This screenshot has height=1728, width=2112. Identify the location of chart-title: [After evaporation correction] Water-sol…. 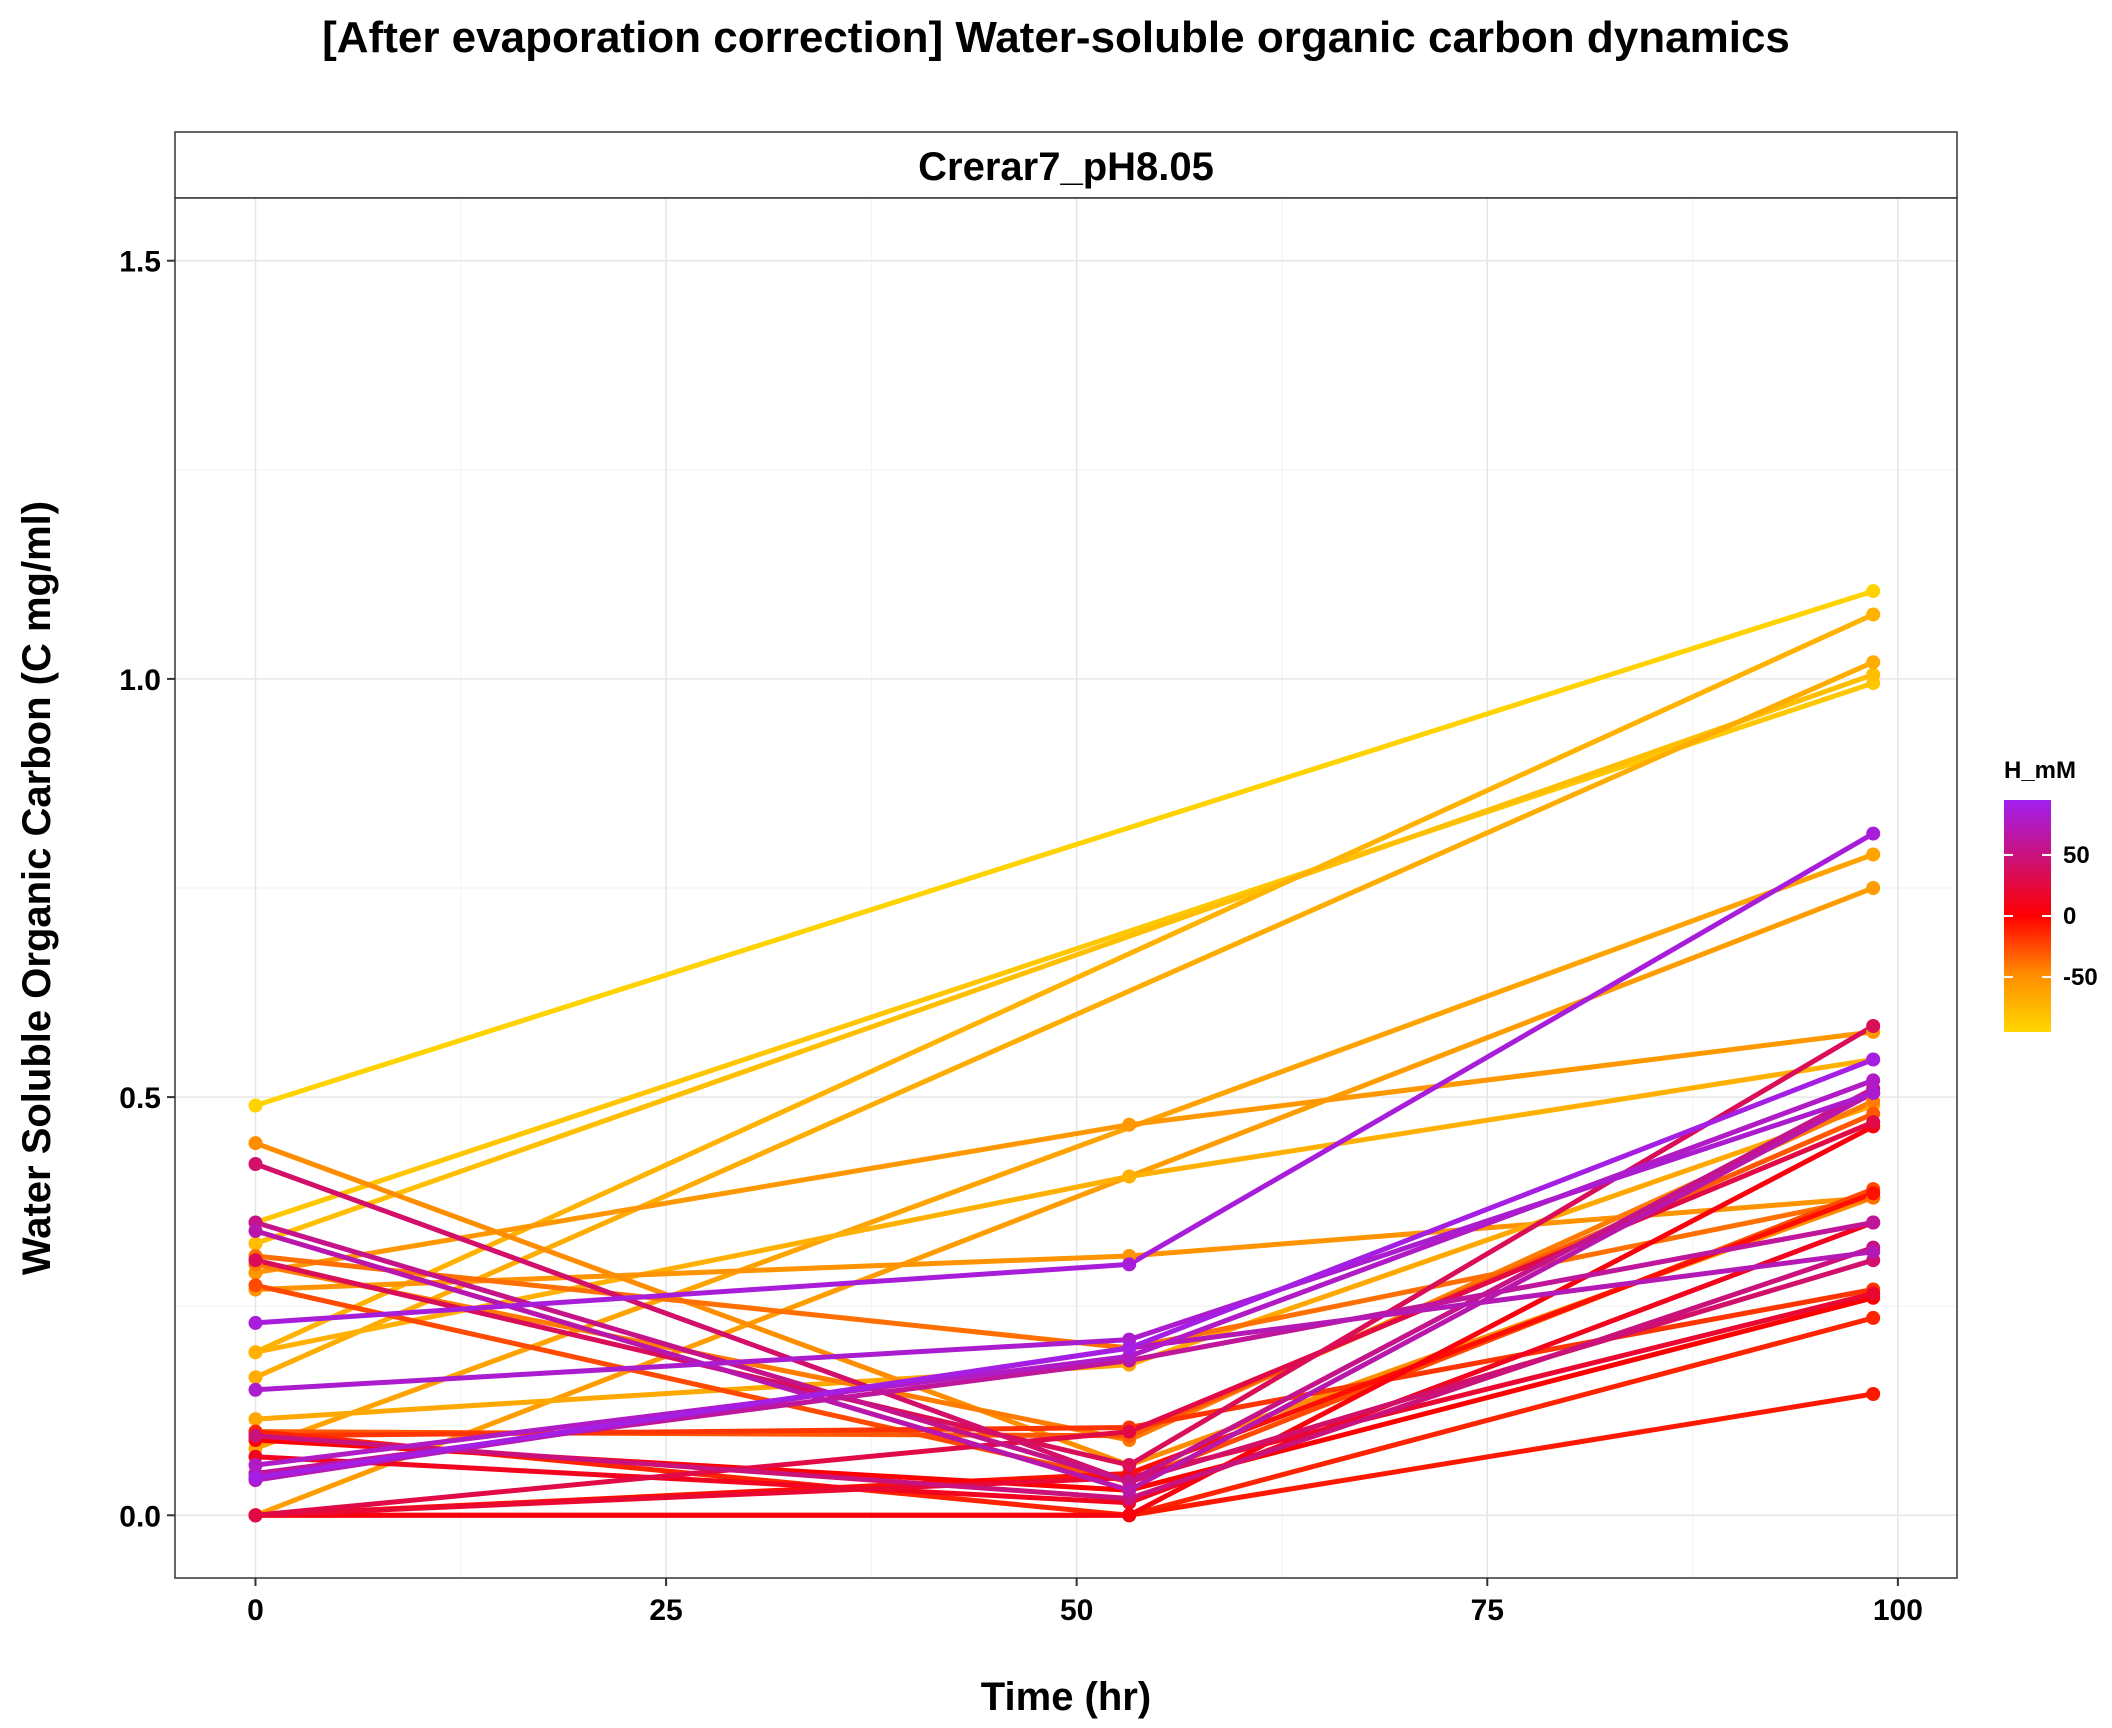
(1056, 37).